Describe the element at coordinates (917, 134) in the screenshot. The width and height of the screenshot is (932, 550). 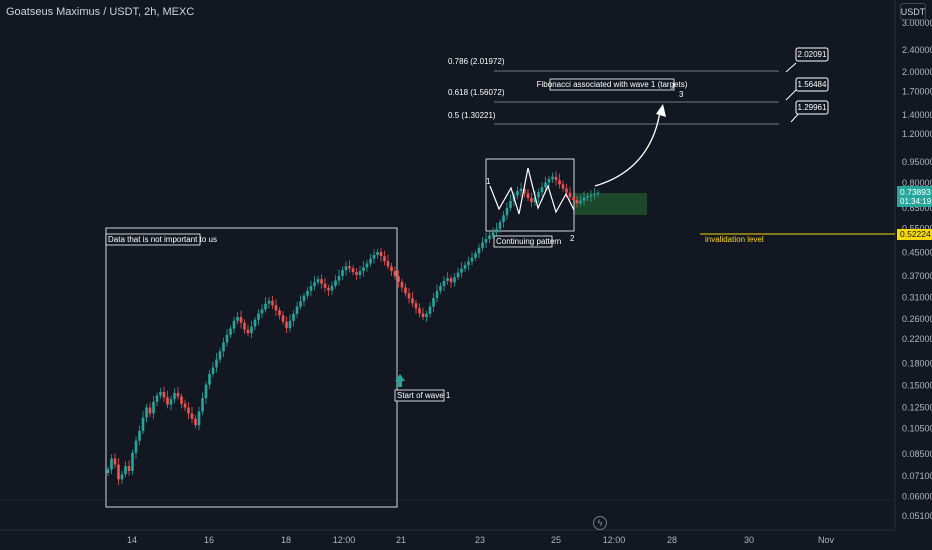
I see `price-tick: 1.20000` at that location.